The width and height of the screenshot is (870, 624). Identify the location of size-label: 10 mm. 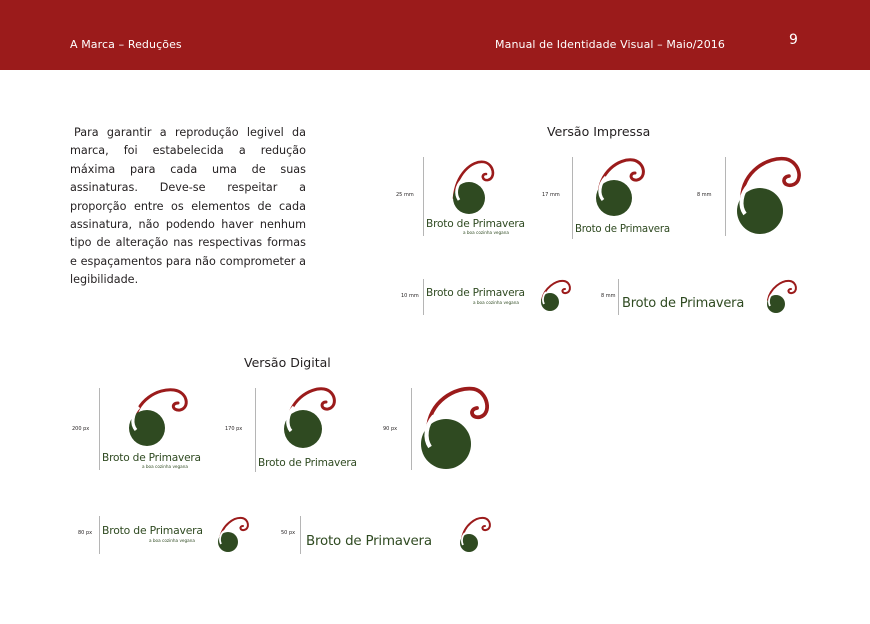
(410, 296).